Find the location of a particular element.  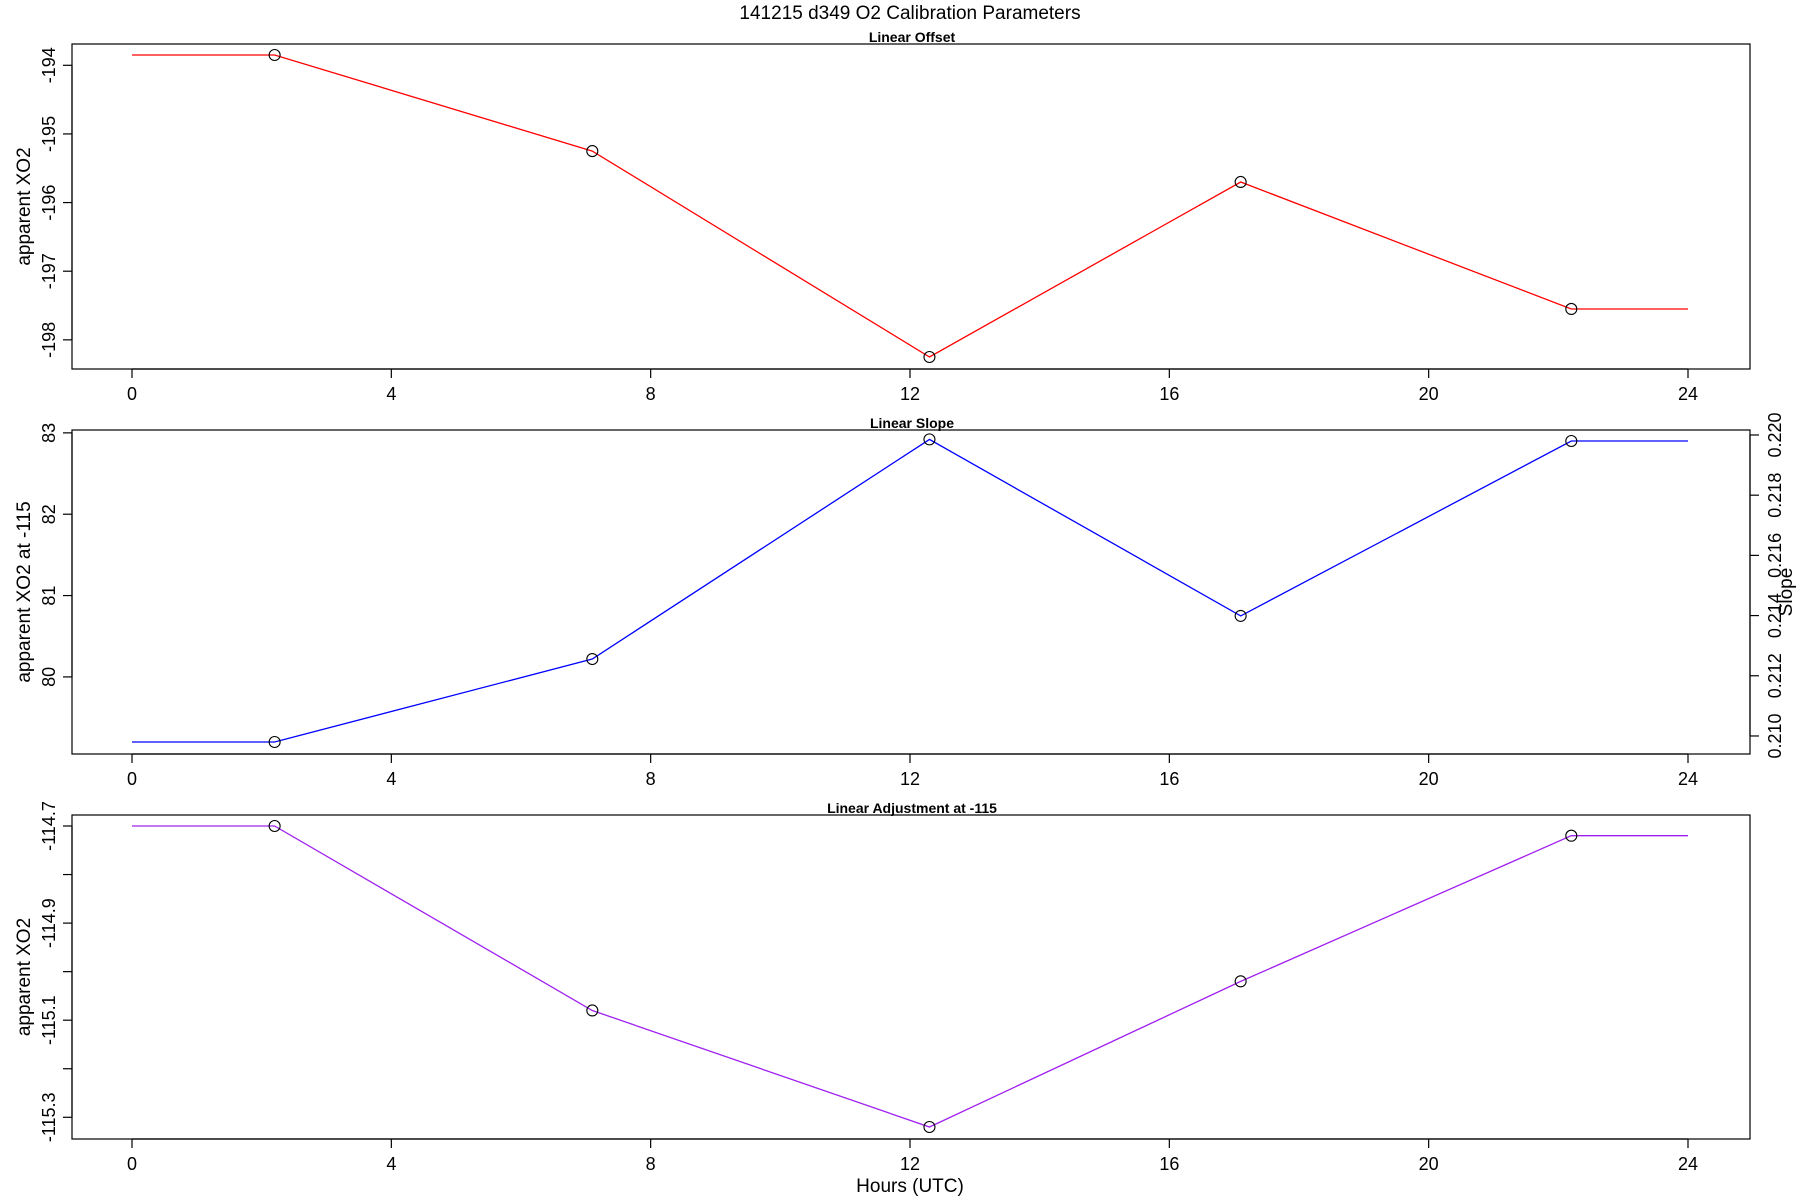

y2-tick-label: 0.210 is located at coordinates (1775, 735).